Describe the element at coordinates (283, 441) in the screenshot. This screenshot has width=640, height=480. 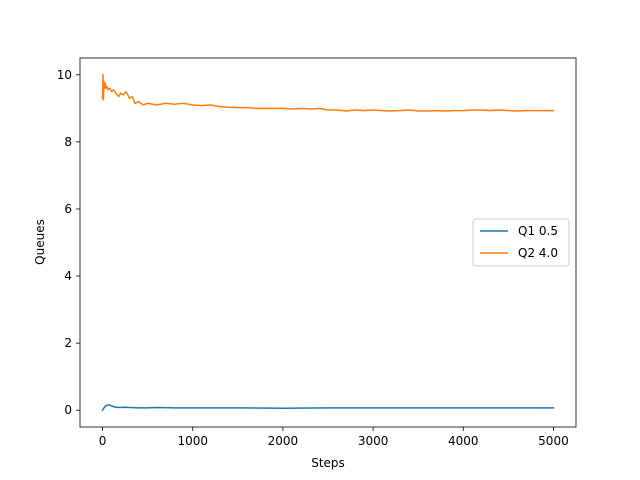
I see `x-tick-label: 2000` at that location.